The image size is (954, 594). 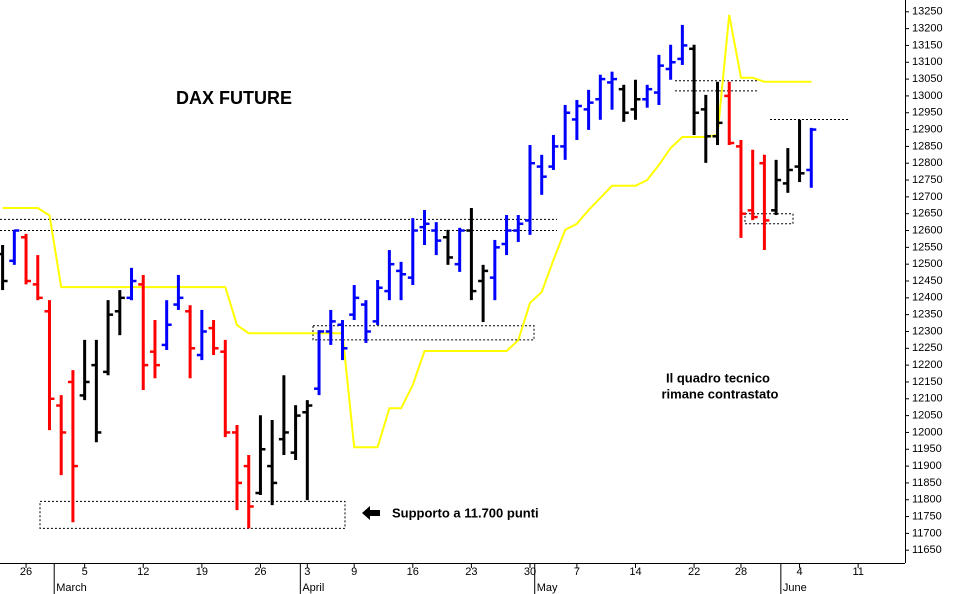 I want to click on x-tick-label: 16, so click(x=413, y=572).